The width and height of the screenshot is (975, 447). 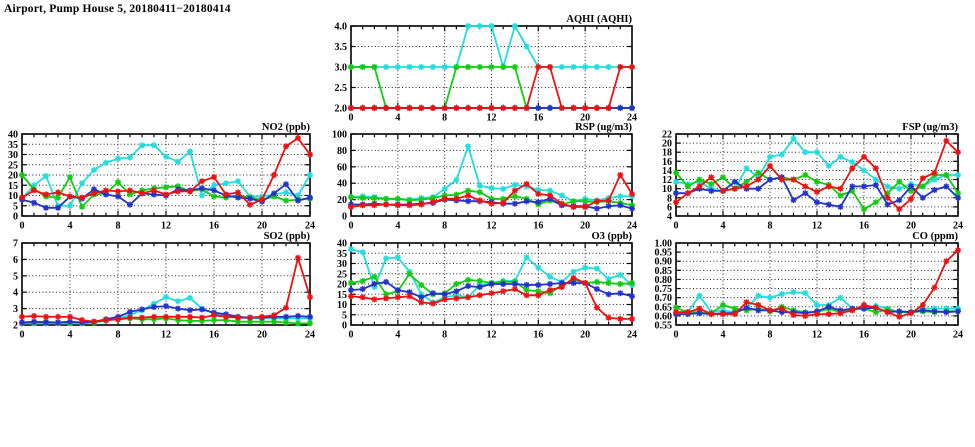 What do you see at coordinates (342, 295) in the screenshot?
I see `y-tick-label: 15` at bounding box center [342, 295].